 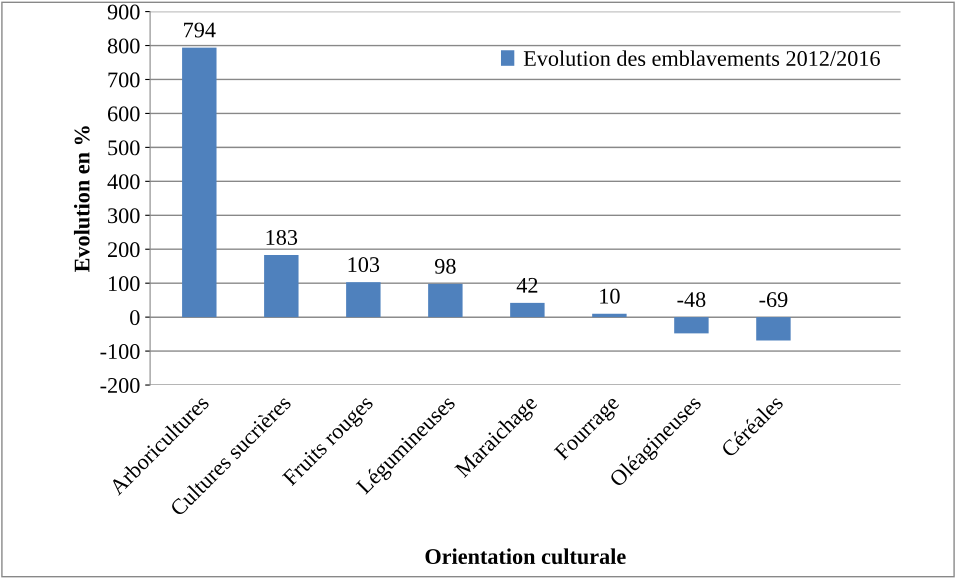 I want to click on y-tick-label: 400, so click(x=123, y=182).